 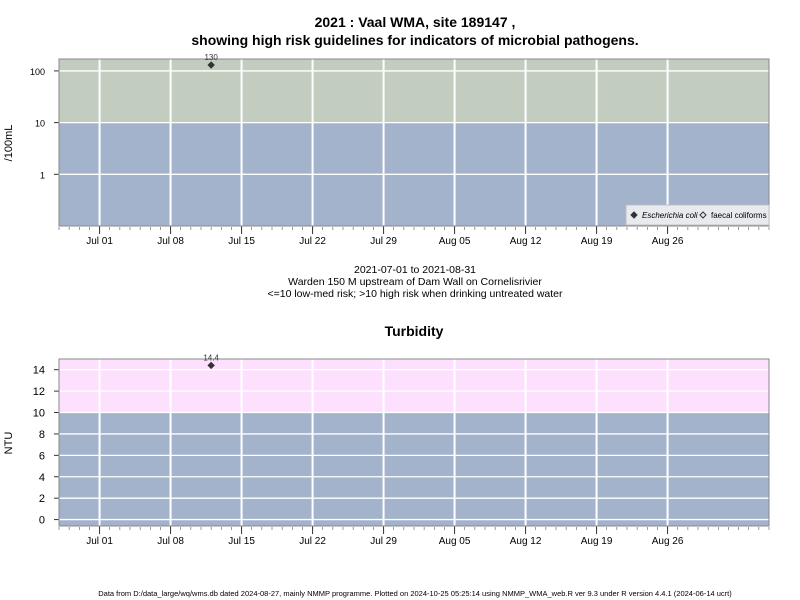 I want to click on legend-box, so click(x=697, y=215).